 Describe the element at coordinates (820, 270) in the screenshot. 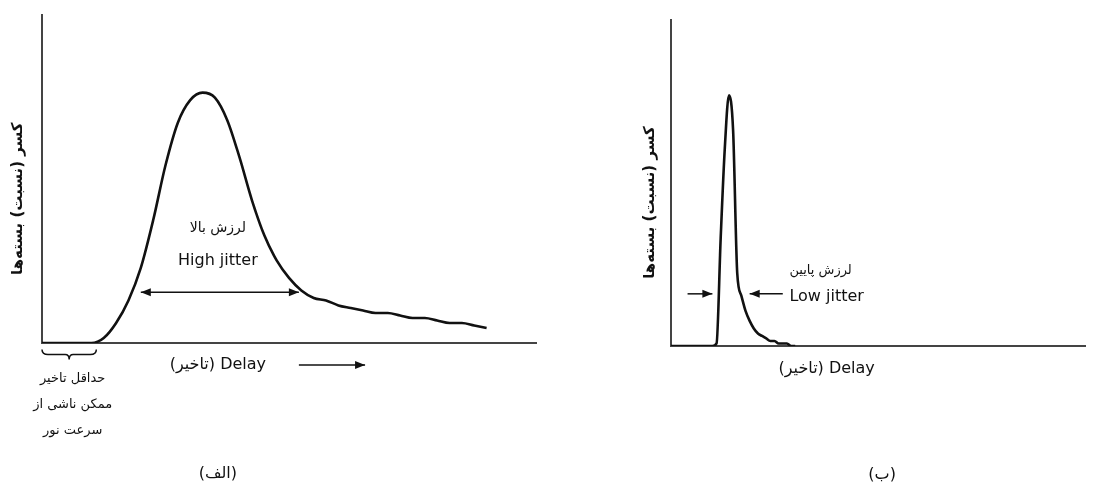

I see `annotation: لرزش پایین` at that location.